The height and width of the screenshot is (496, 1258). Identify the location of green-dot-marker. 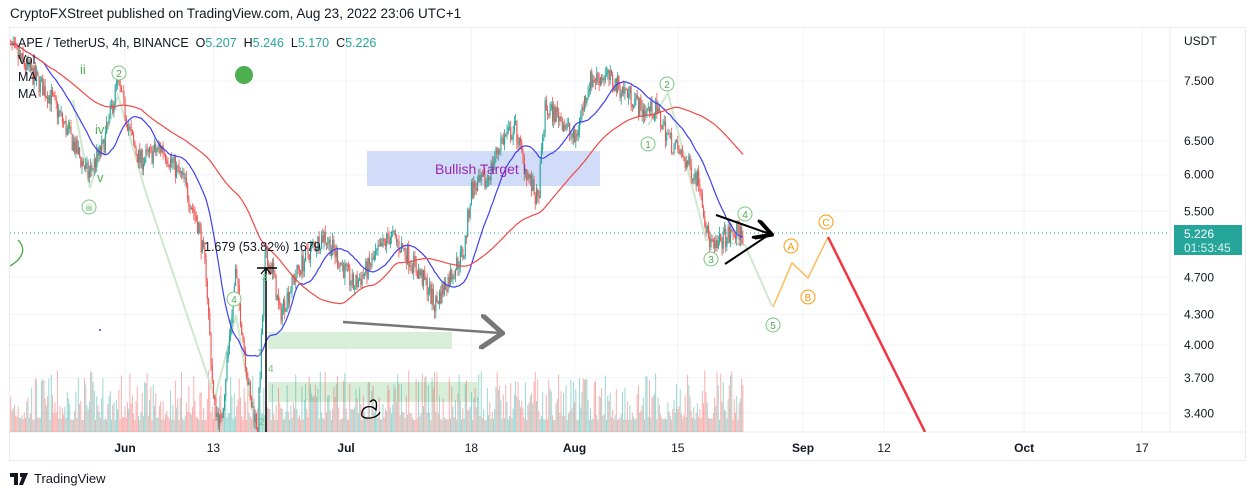
(244, 75).